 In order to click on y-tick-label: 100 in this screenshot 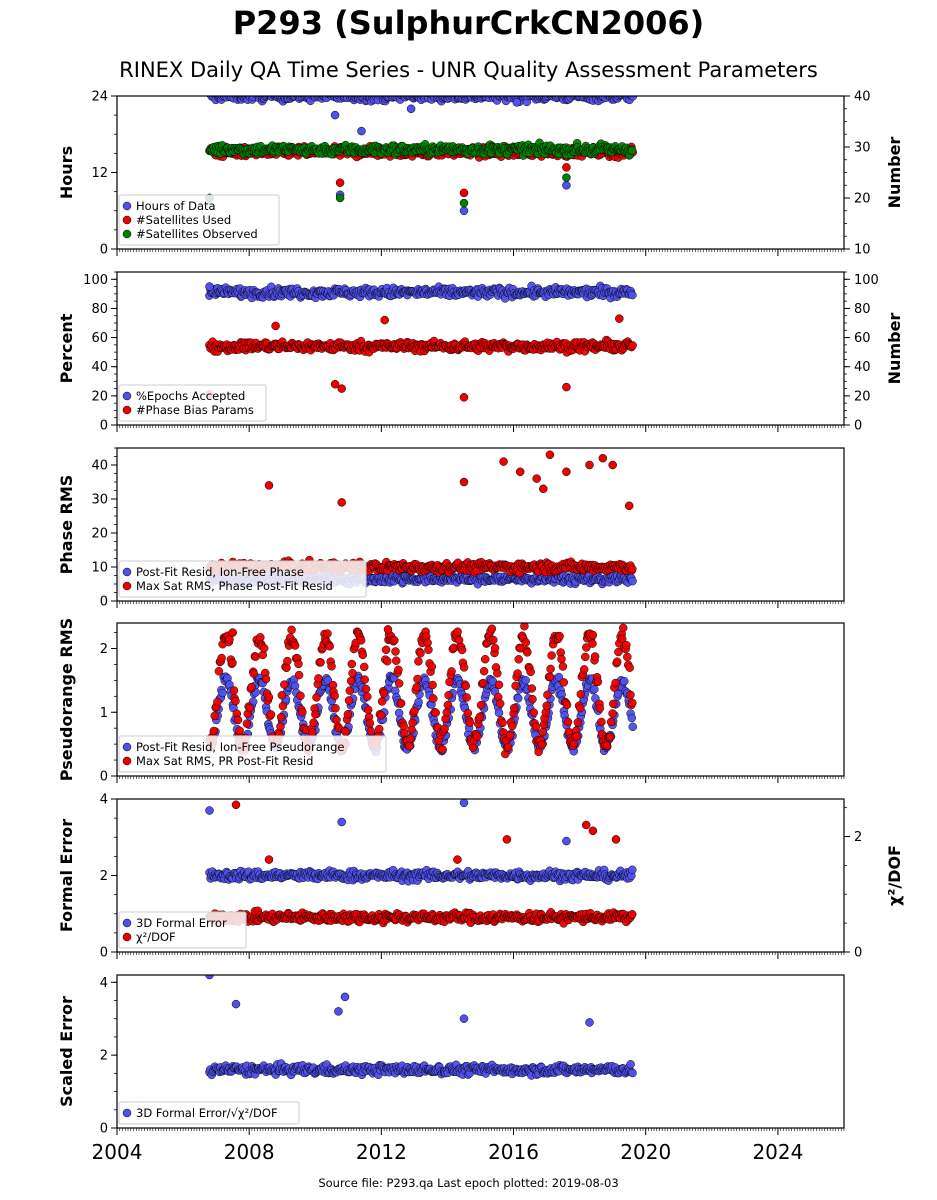, I will do `click(95, 280)`.